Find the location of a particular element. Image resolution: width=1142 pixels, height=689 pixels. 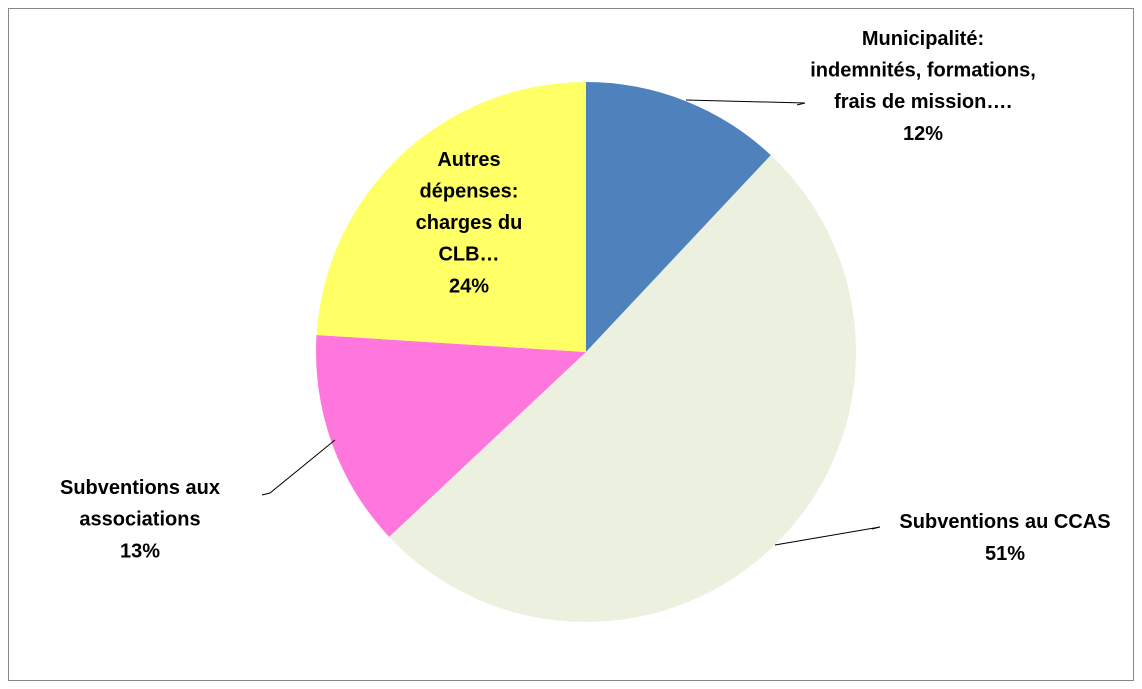

value-label: 51% is located at coordinates (1005, 554).